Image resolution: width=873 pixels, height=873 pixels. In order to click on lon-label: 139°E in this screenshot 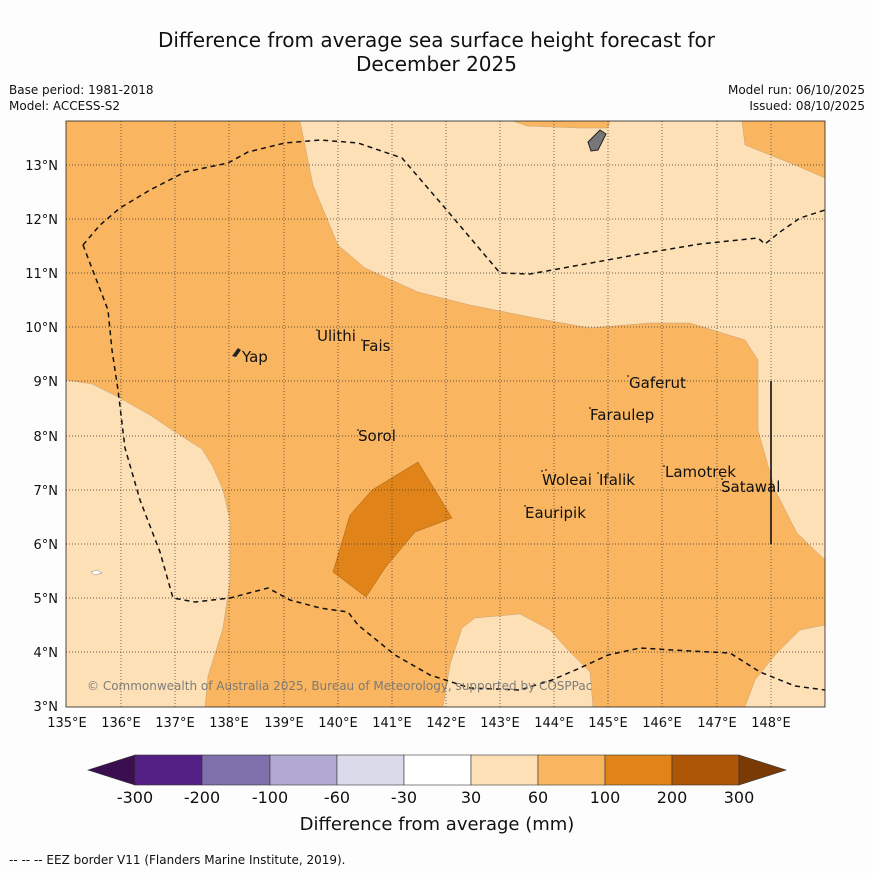, I will do `click(284, 723)`.